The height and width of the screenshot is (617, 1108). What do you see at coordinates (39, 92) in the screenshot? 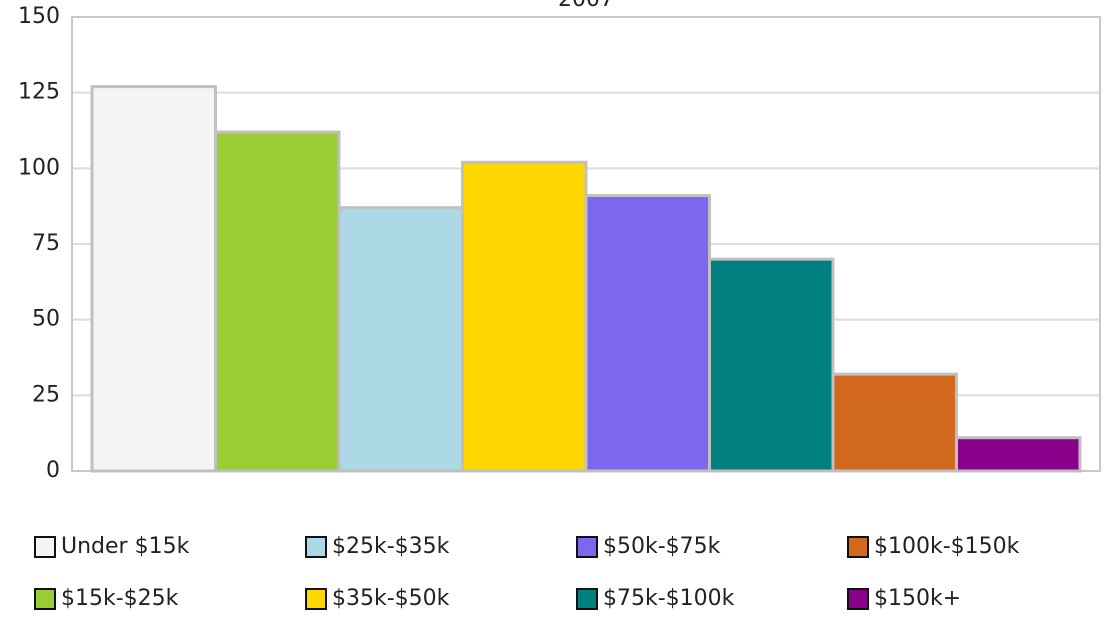
I see `y-tick-label: 125` at bounding box center [39, 92].